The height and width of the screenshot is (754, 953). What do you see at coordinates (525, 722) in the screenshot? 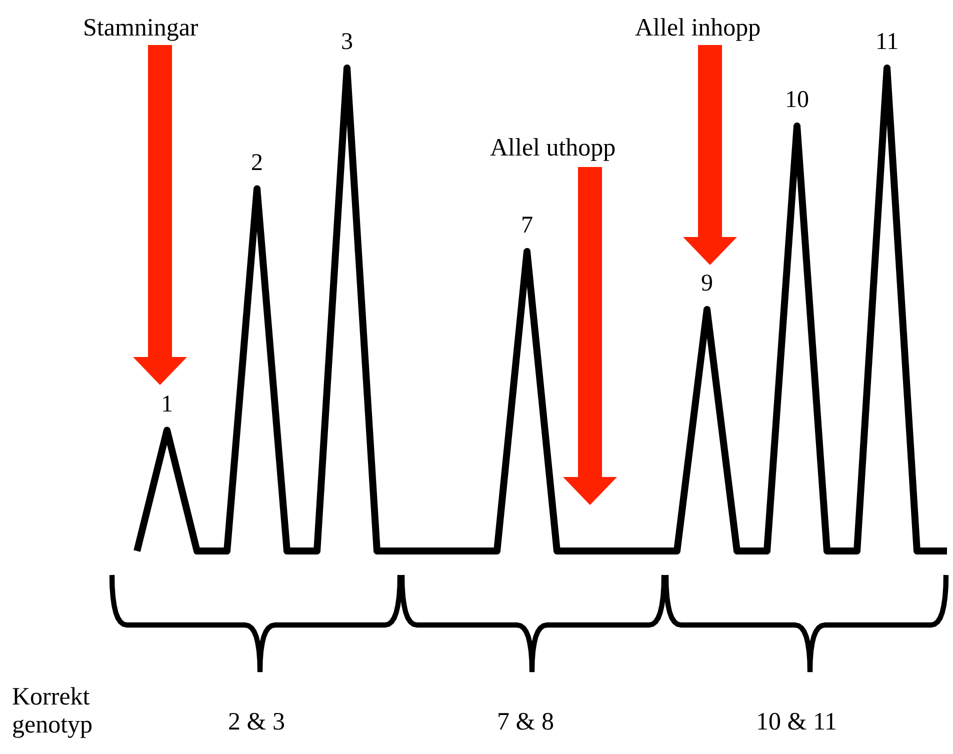
I see `text: 7 & 8` at bounding box center [525, 722].